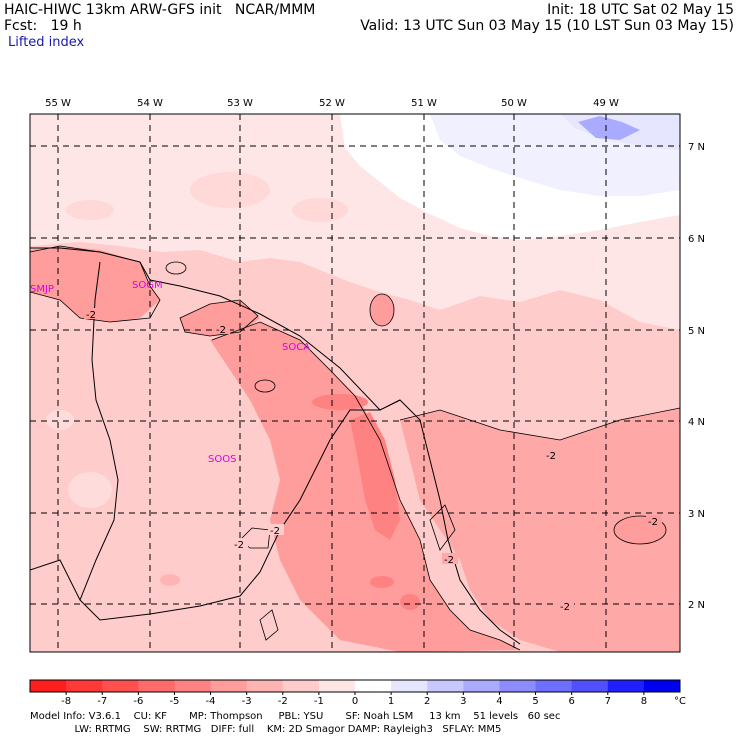 The width and height of the screenshot is (740, 740). Describe the element at coordinates (391, 701) in the screenshot. I see `colorbar-tick-label: 1` at that location.